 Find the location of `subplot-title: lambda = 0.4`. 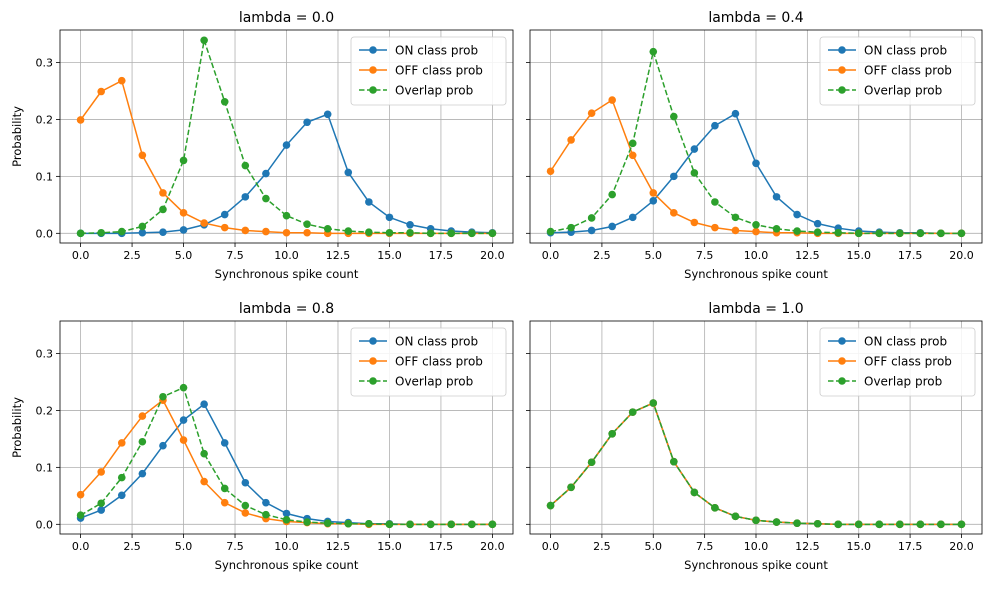

subplot-title: lambda = 0.4 is located at coordinates (755, 18).